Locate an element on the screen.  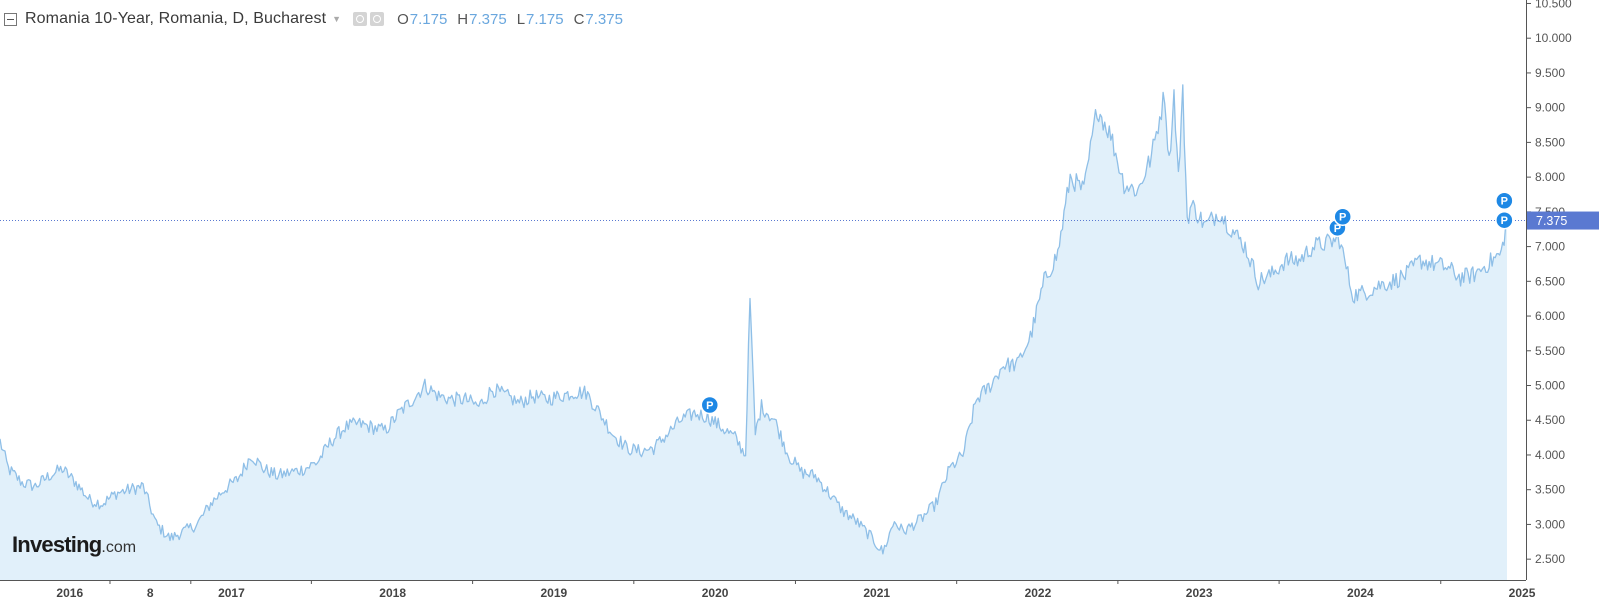
last-price-tag-bg is located at coordinates (1563, 220).